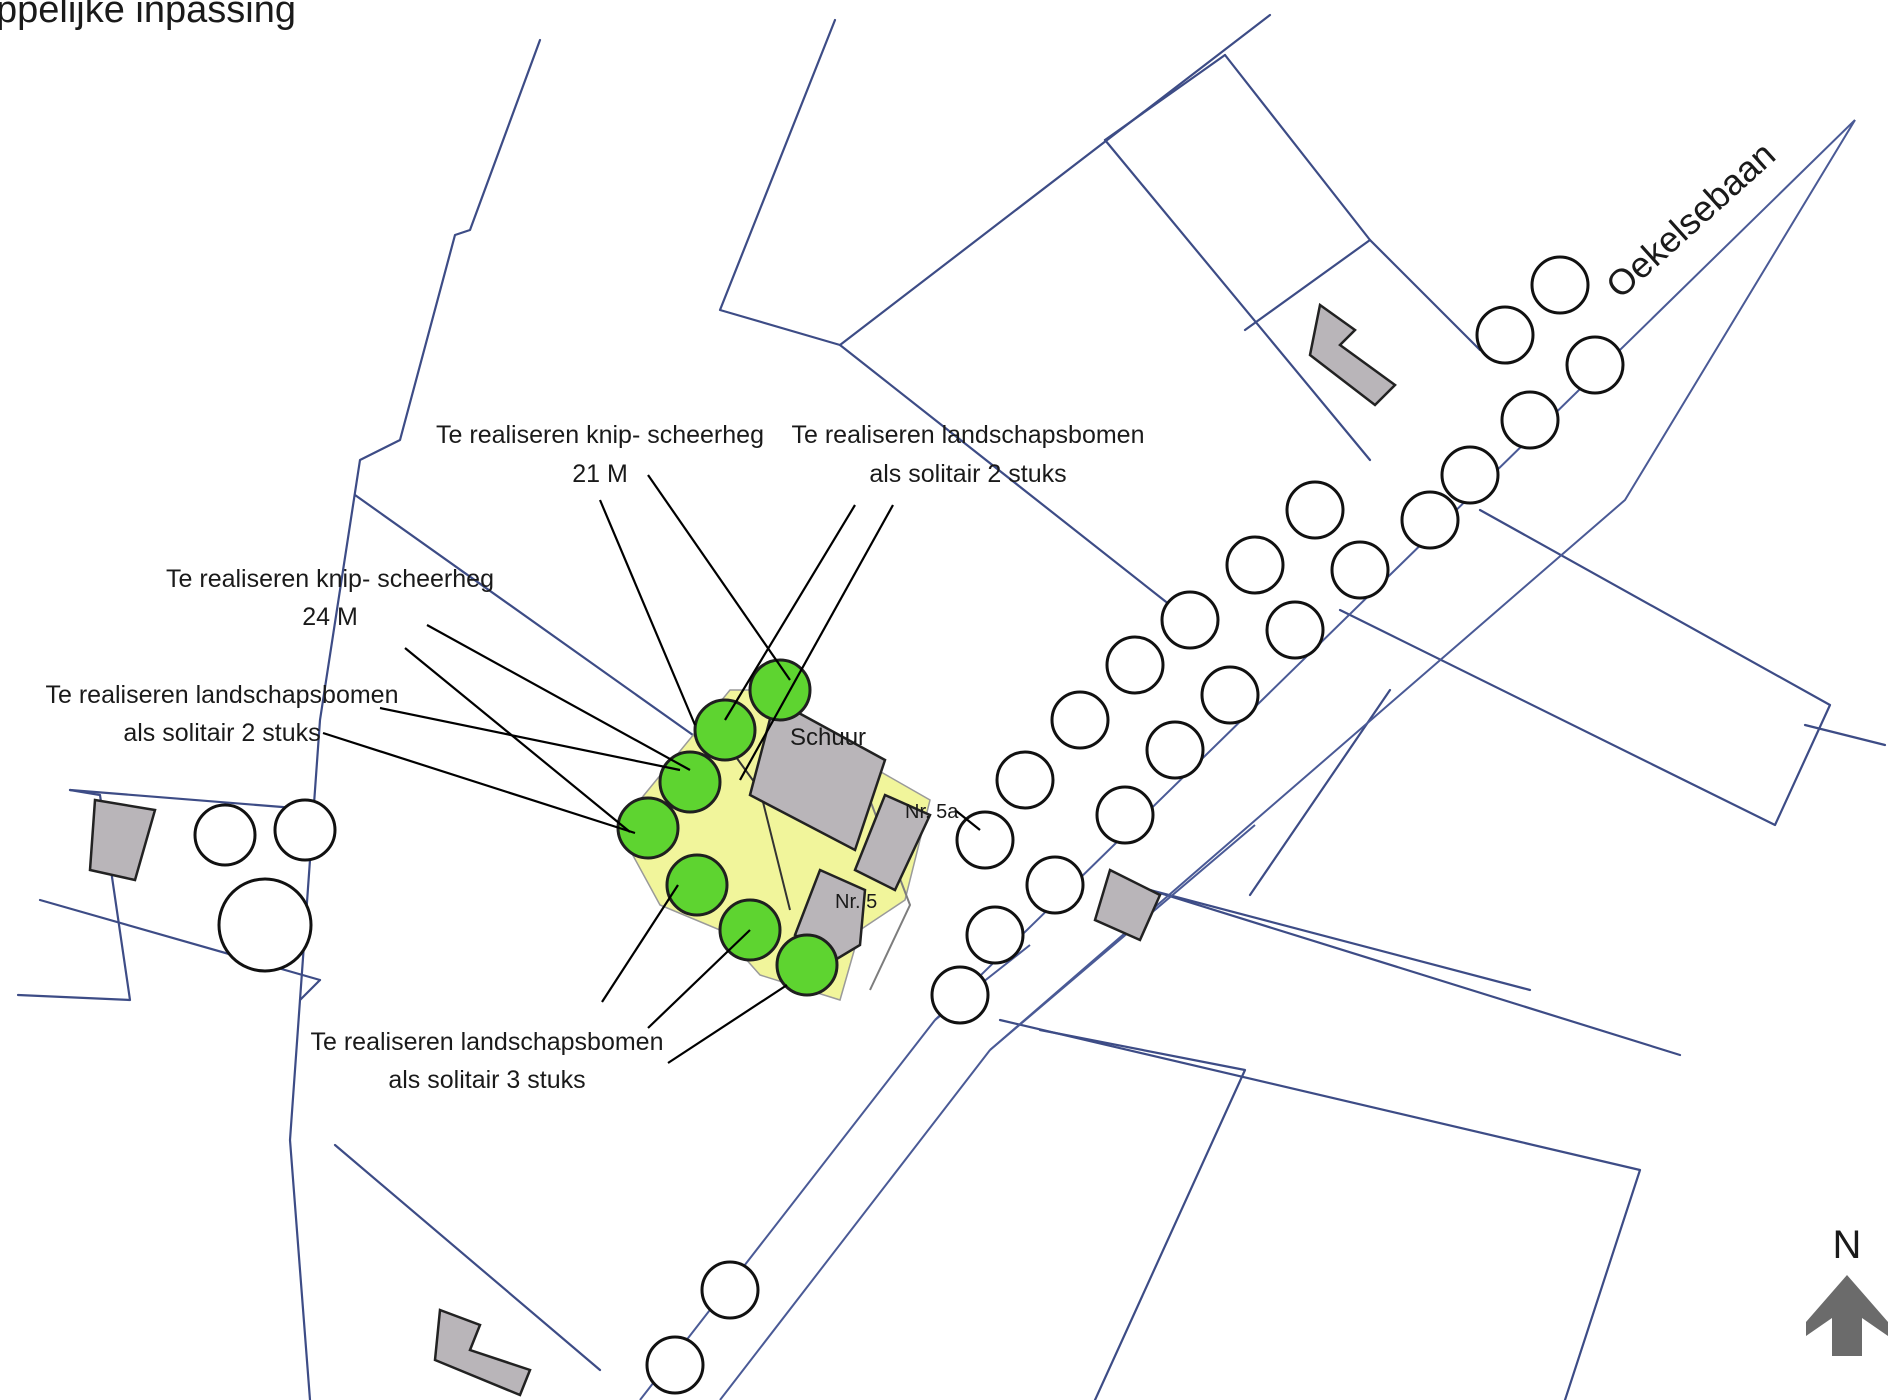 The height and width of the screenshot is (1400, 1888). I want to click on label-trees-2-top-line2: als solitair 2 stuks, so click(967, 474).